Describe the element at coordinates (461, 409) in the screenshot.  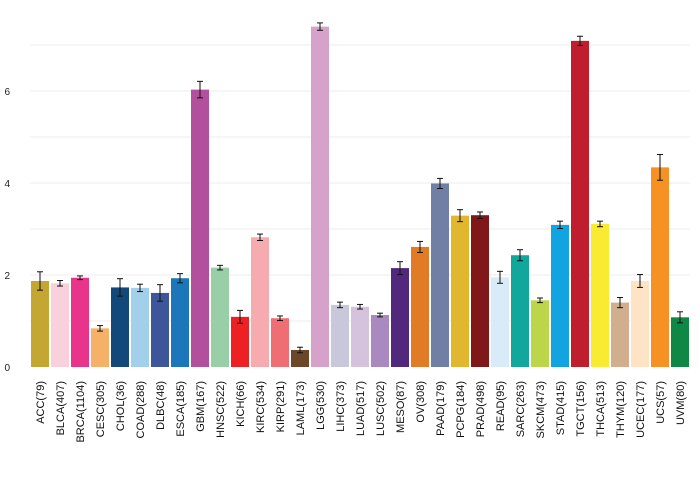
I see `x-tick-label: PCPG(184)` at that location.